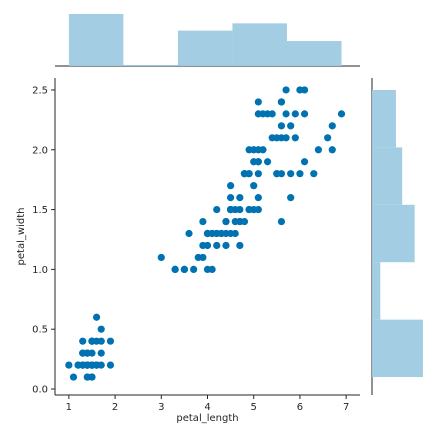 This screenshot has height=432, width=441. I want to click on x-tick-label: 6, so click(300, 407).